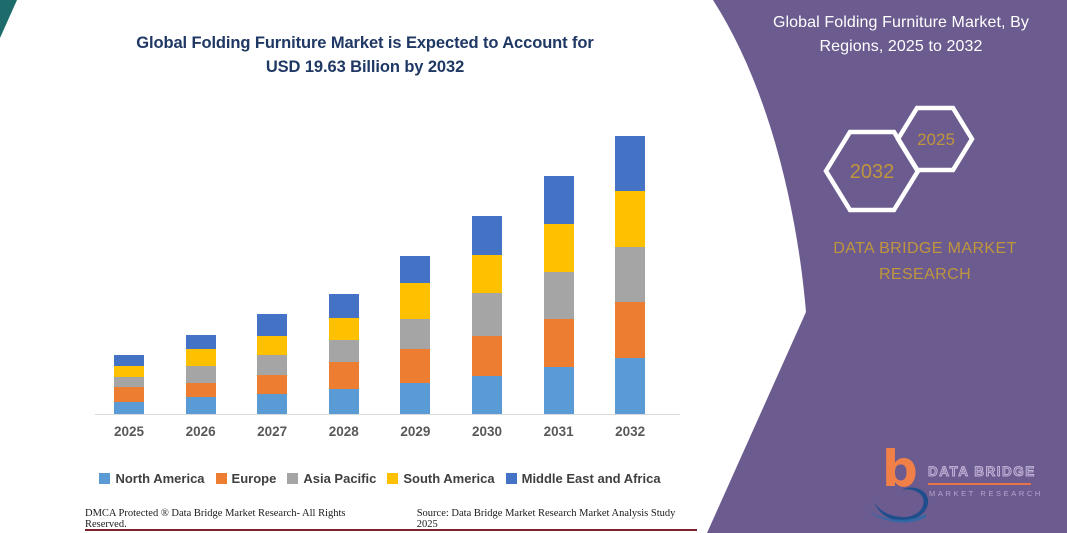 This screenshot has height=533, width=1067. Describe the element at coordinates (558, 248) in the screenshot. I see `segment-2031-south-america` at that location.